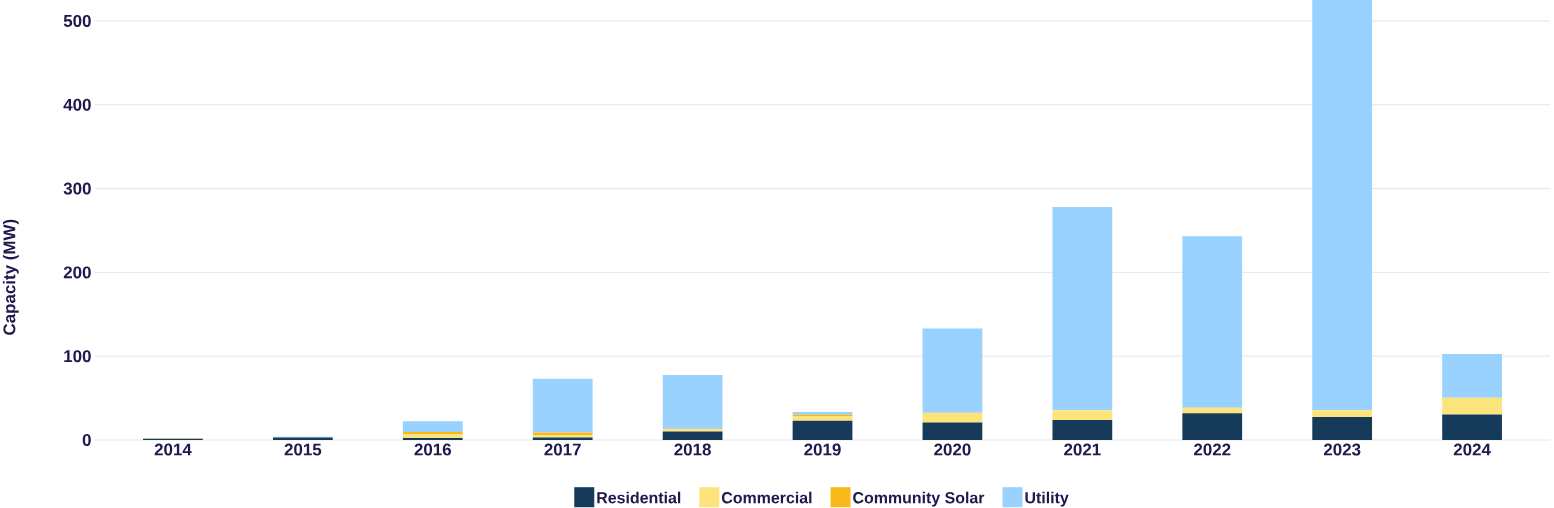 The width and height of the screenshot is (1554, 508). I want to click on y-axis-title: Capacity (MW), so click(10, 277).